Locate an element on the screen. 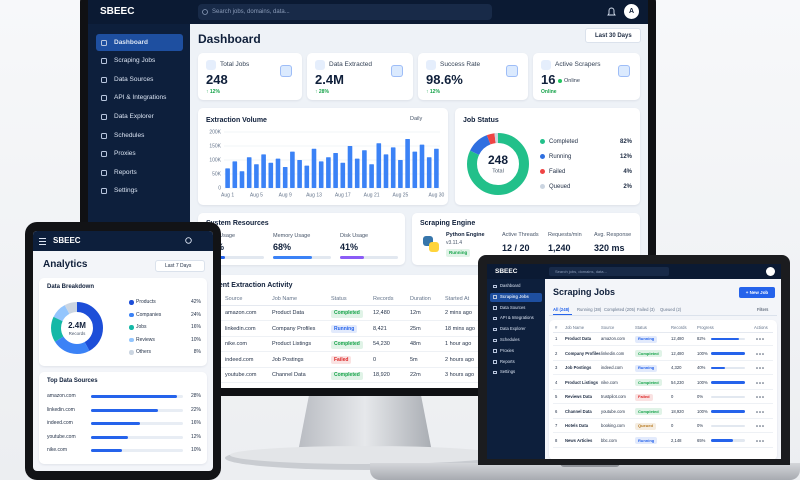 The image size is (800, 480). column-header: Source is located at coordinates (234, 299).